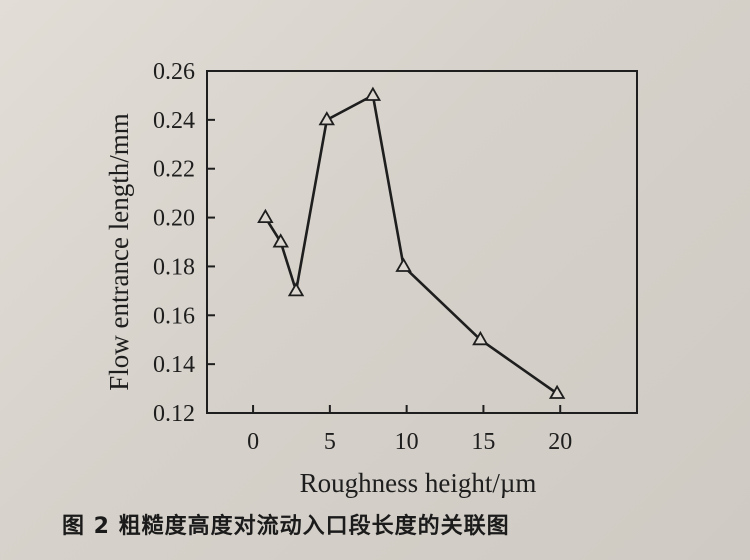 This screenshot has width=750, height=560. I want to click on x-tick-label: 5, so click(330, 442).